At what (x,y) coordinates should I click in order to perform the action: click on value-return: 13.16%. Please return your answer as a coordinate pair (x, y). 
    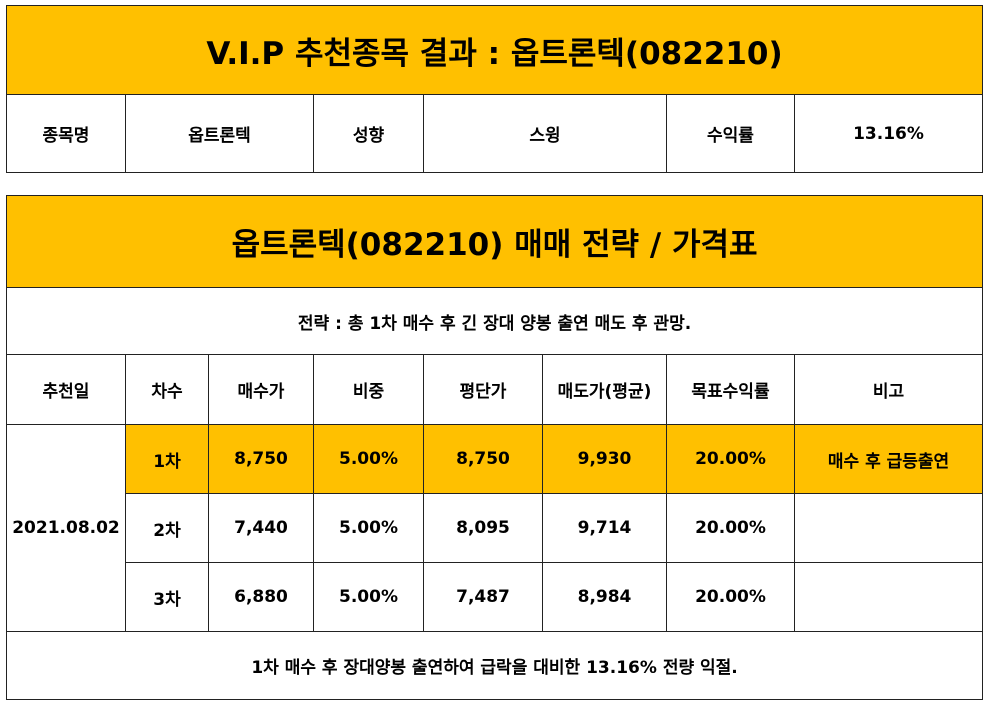
    Looking at the image, I should click on (888, 133).